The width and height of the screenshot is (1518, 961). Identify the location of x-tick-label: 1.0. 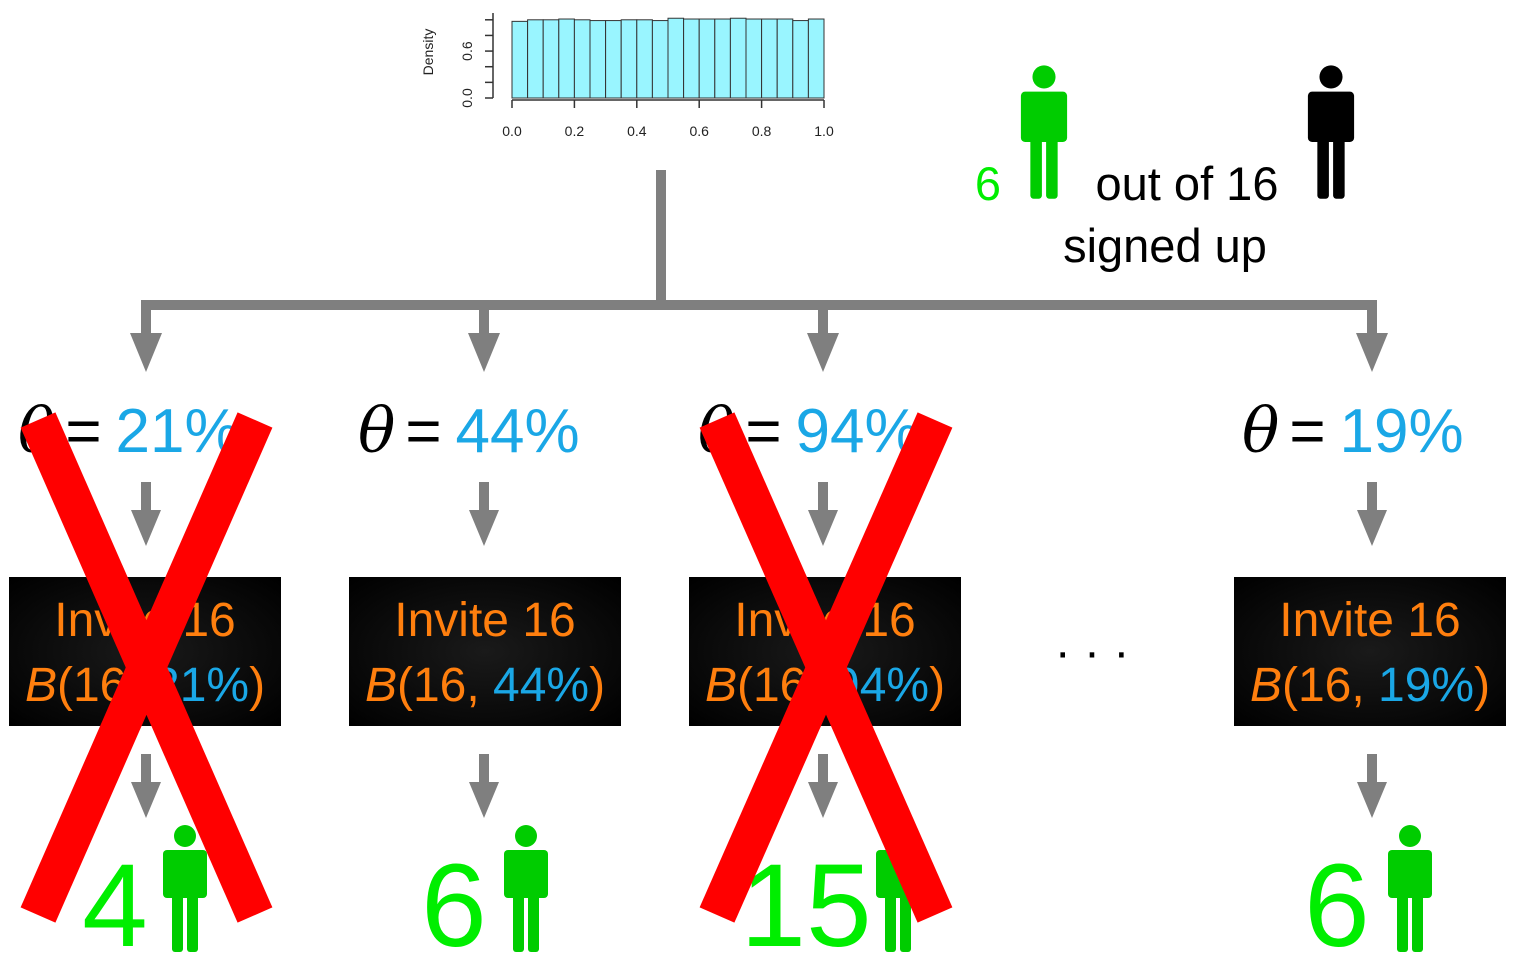
(824, 131).